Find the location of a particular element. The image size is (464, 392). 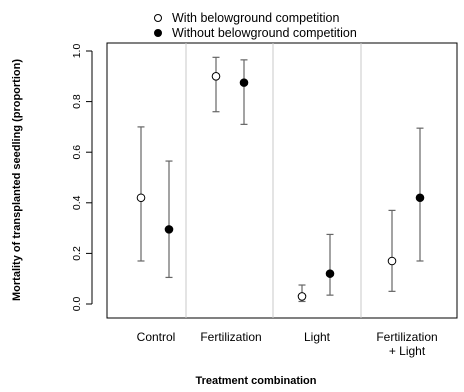

x-tick-label: Light is located at coordinates (317, 337).